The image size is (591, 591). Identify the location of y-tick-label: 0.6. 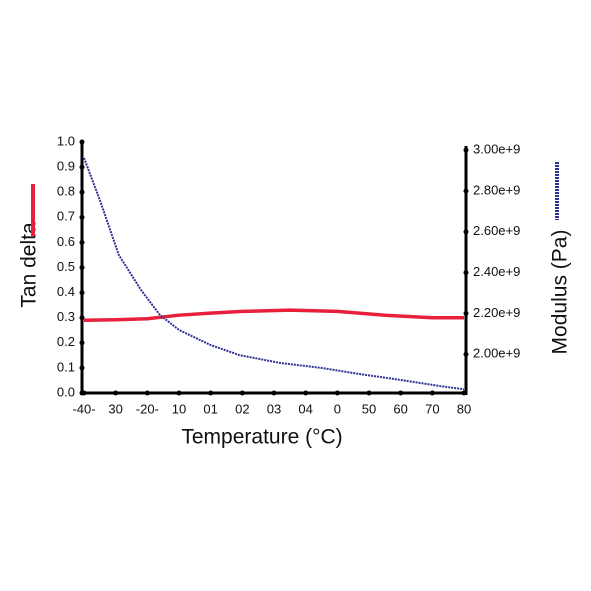
(66, 241).